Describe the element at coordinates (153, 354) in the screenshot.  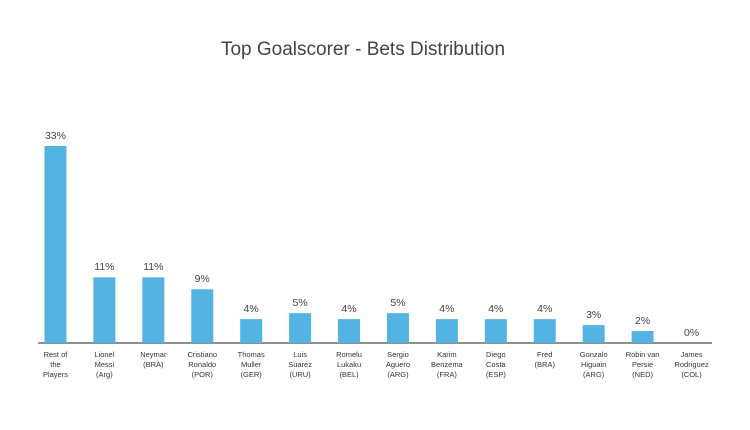
I see `x-tick-label: Neymar` at that location.